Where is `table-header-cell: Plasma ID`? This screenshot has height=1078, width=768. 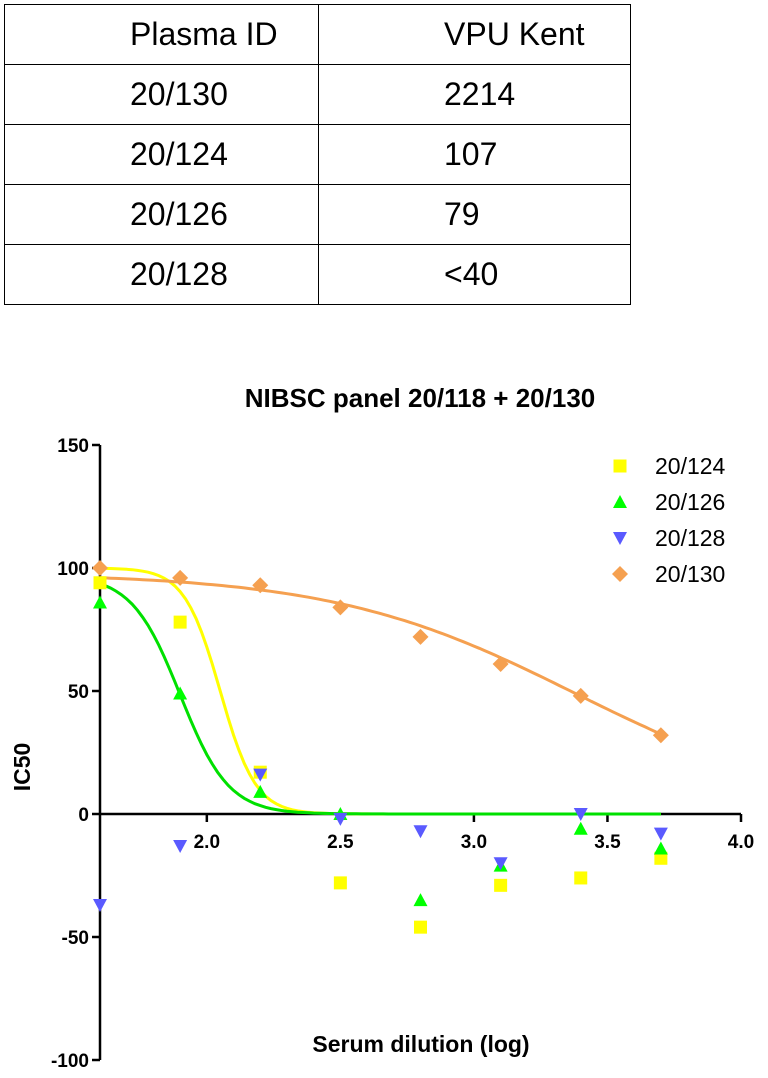
table-header-cell: Plasma ID is located at coordinates (161, 34).